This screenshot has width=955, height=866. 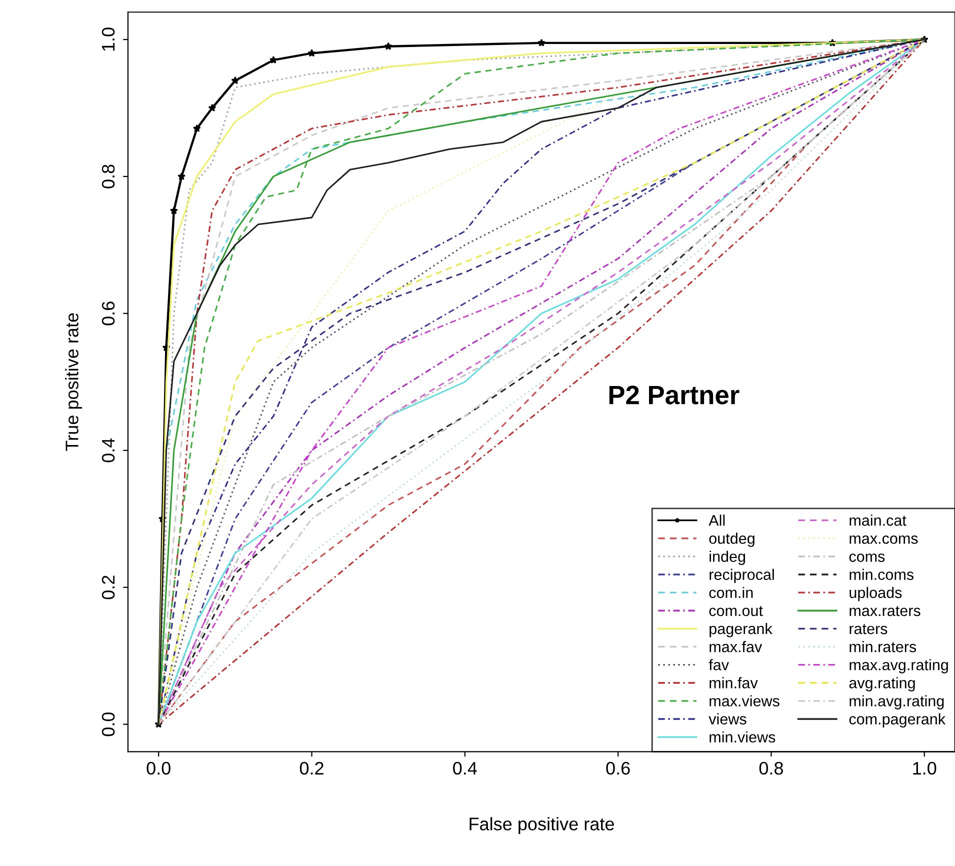 What do you see at coordinates (897, 720) in the screenshot?
I see `legend-label: com.pagerank` at bounding box center [897, 720].